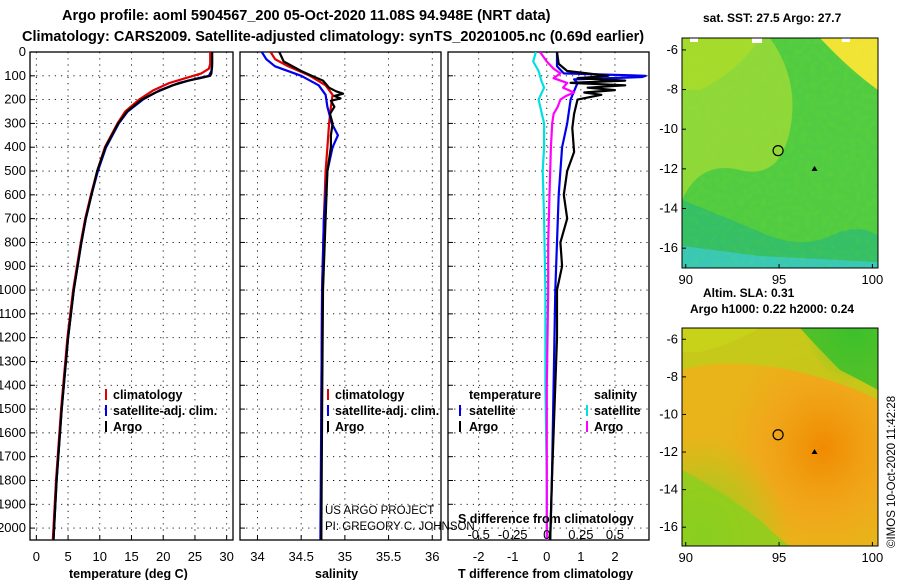 This screenshot has height=580, width=900. I want to click on salinity-difference-tick-label: 0, so click(546, 534).